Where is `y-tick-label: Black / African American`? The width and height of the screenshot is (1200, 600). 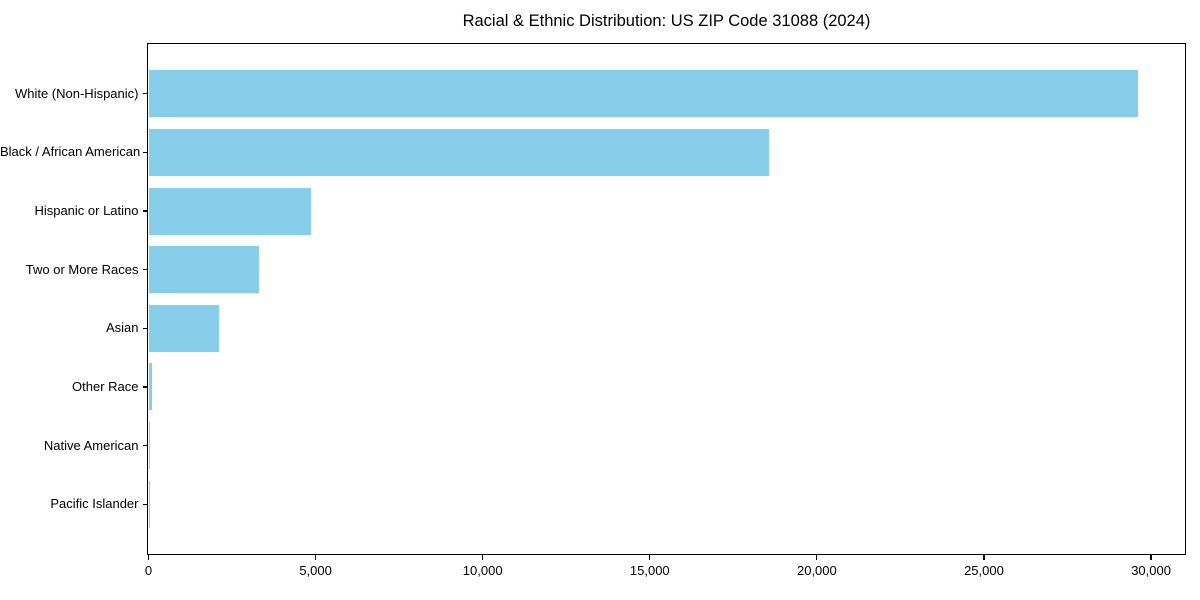 y-tick-label: Black / African American is located at coordinates (70, 152).